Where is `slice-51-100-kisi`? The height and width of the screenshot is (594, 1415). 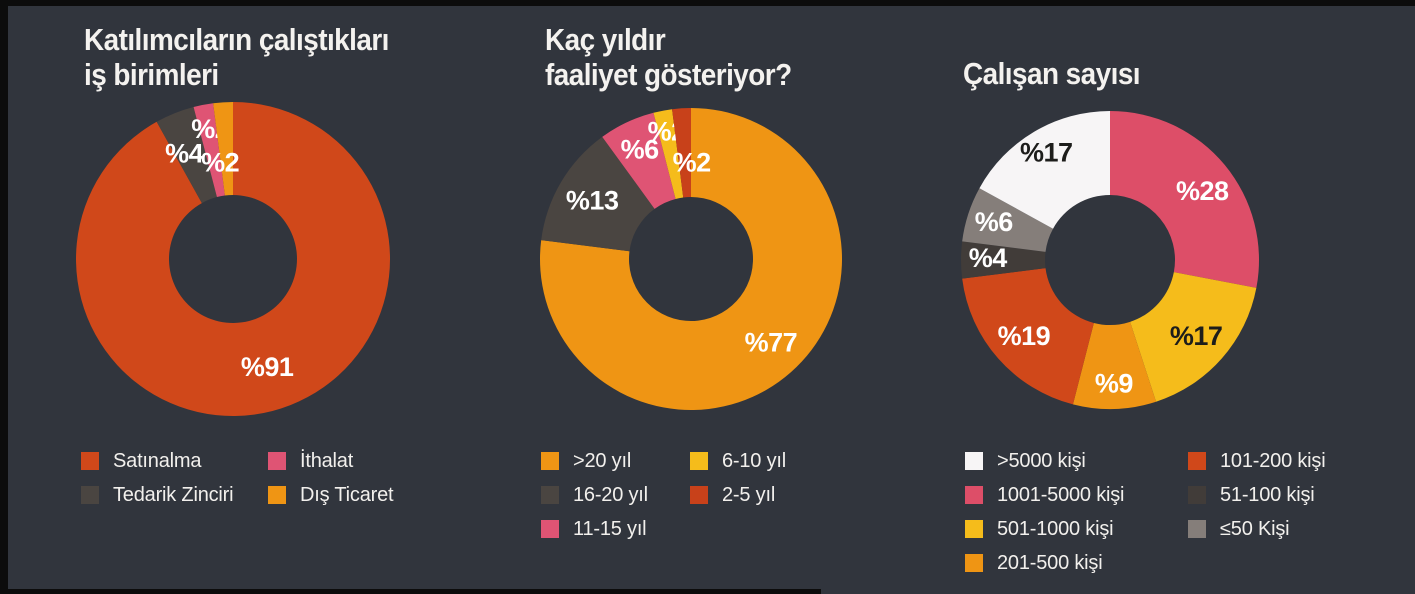 slice-51-100-kisi is located at coordinates (1003, 260).